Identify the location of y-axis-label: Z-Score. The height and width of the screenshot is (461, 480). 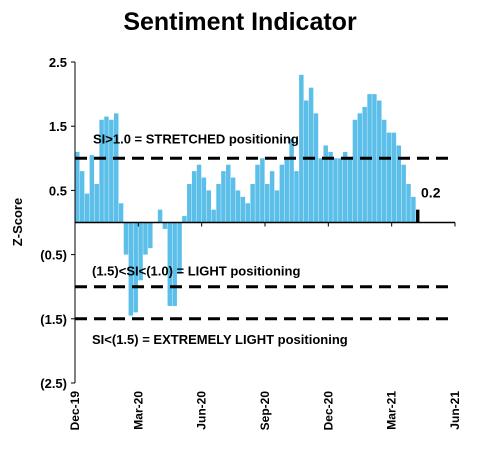
(17, 222).